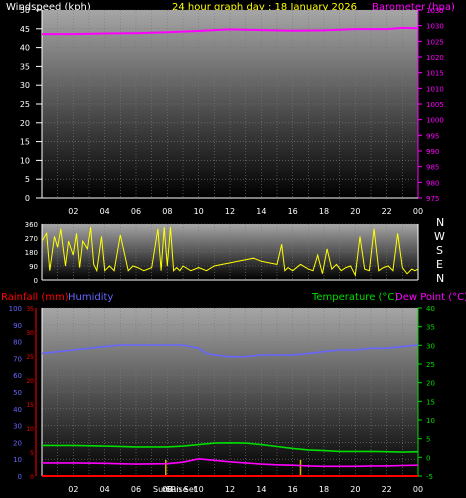 The width and height of the screenshot is (466, 498). Describe the element at coordinates (17, 343) in the screenshot. I see `humidity-tick-label: 80` at that location.